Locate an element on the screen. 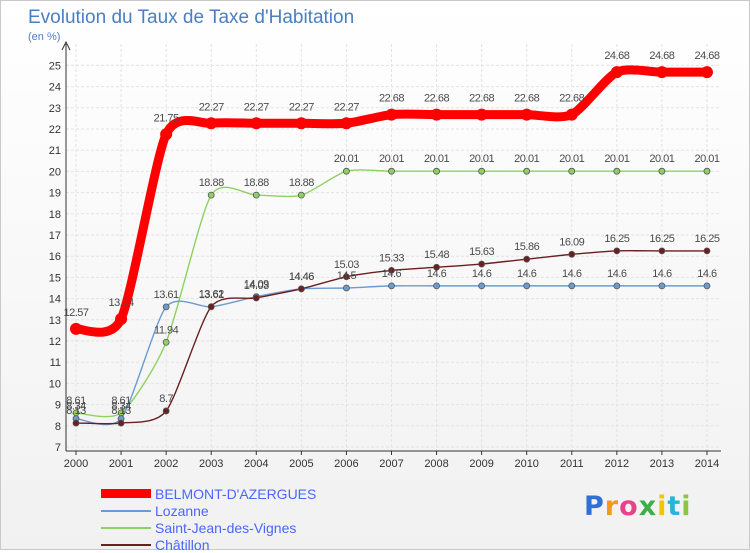 This screenshot has width=750, height=553. y-tick-label: 15 is located at coordinates (55, 278).